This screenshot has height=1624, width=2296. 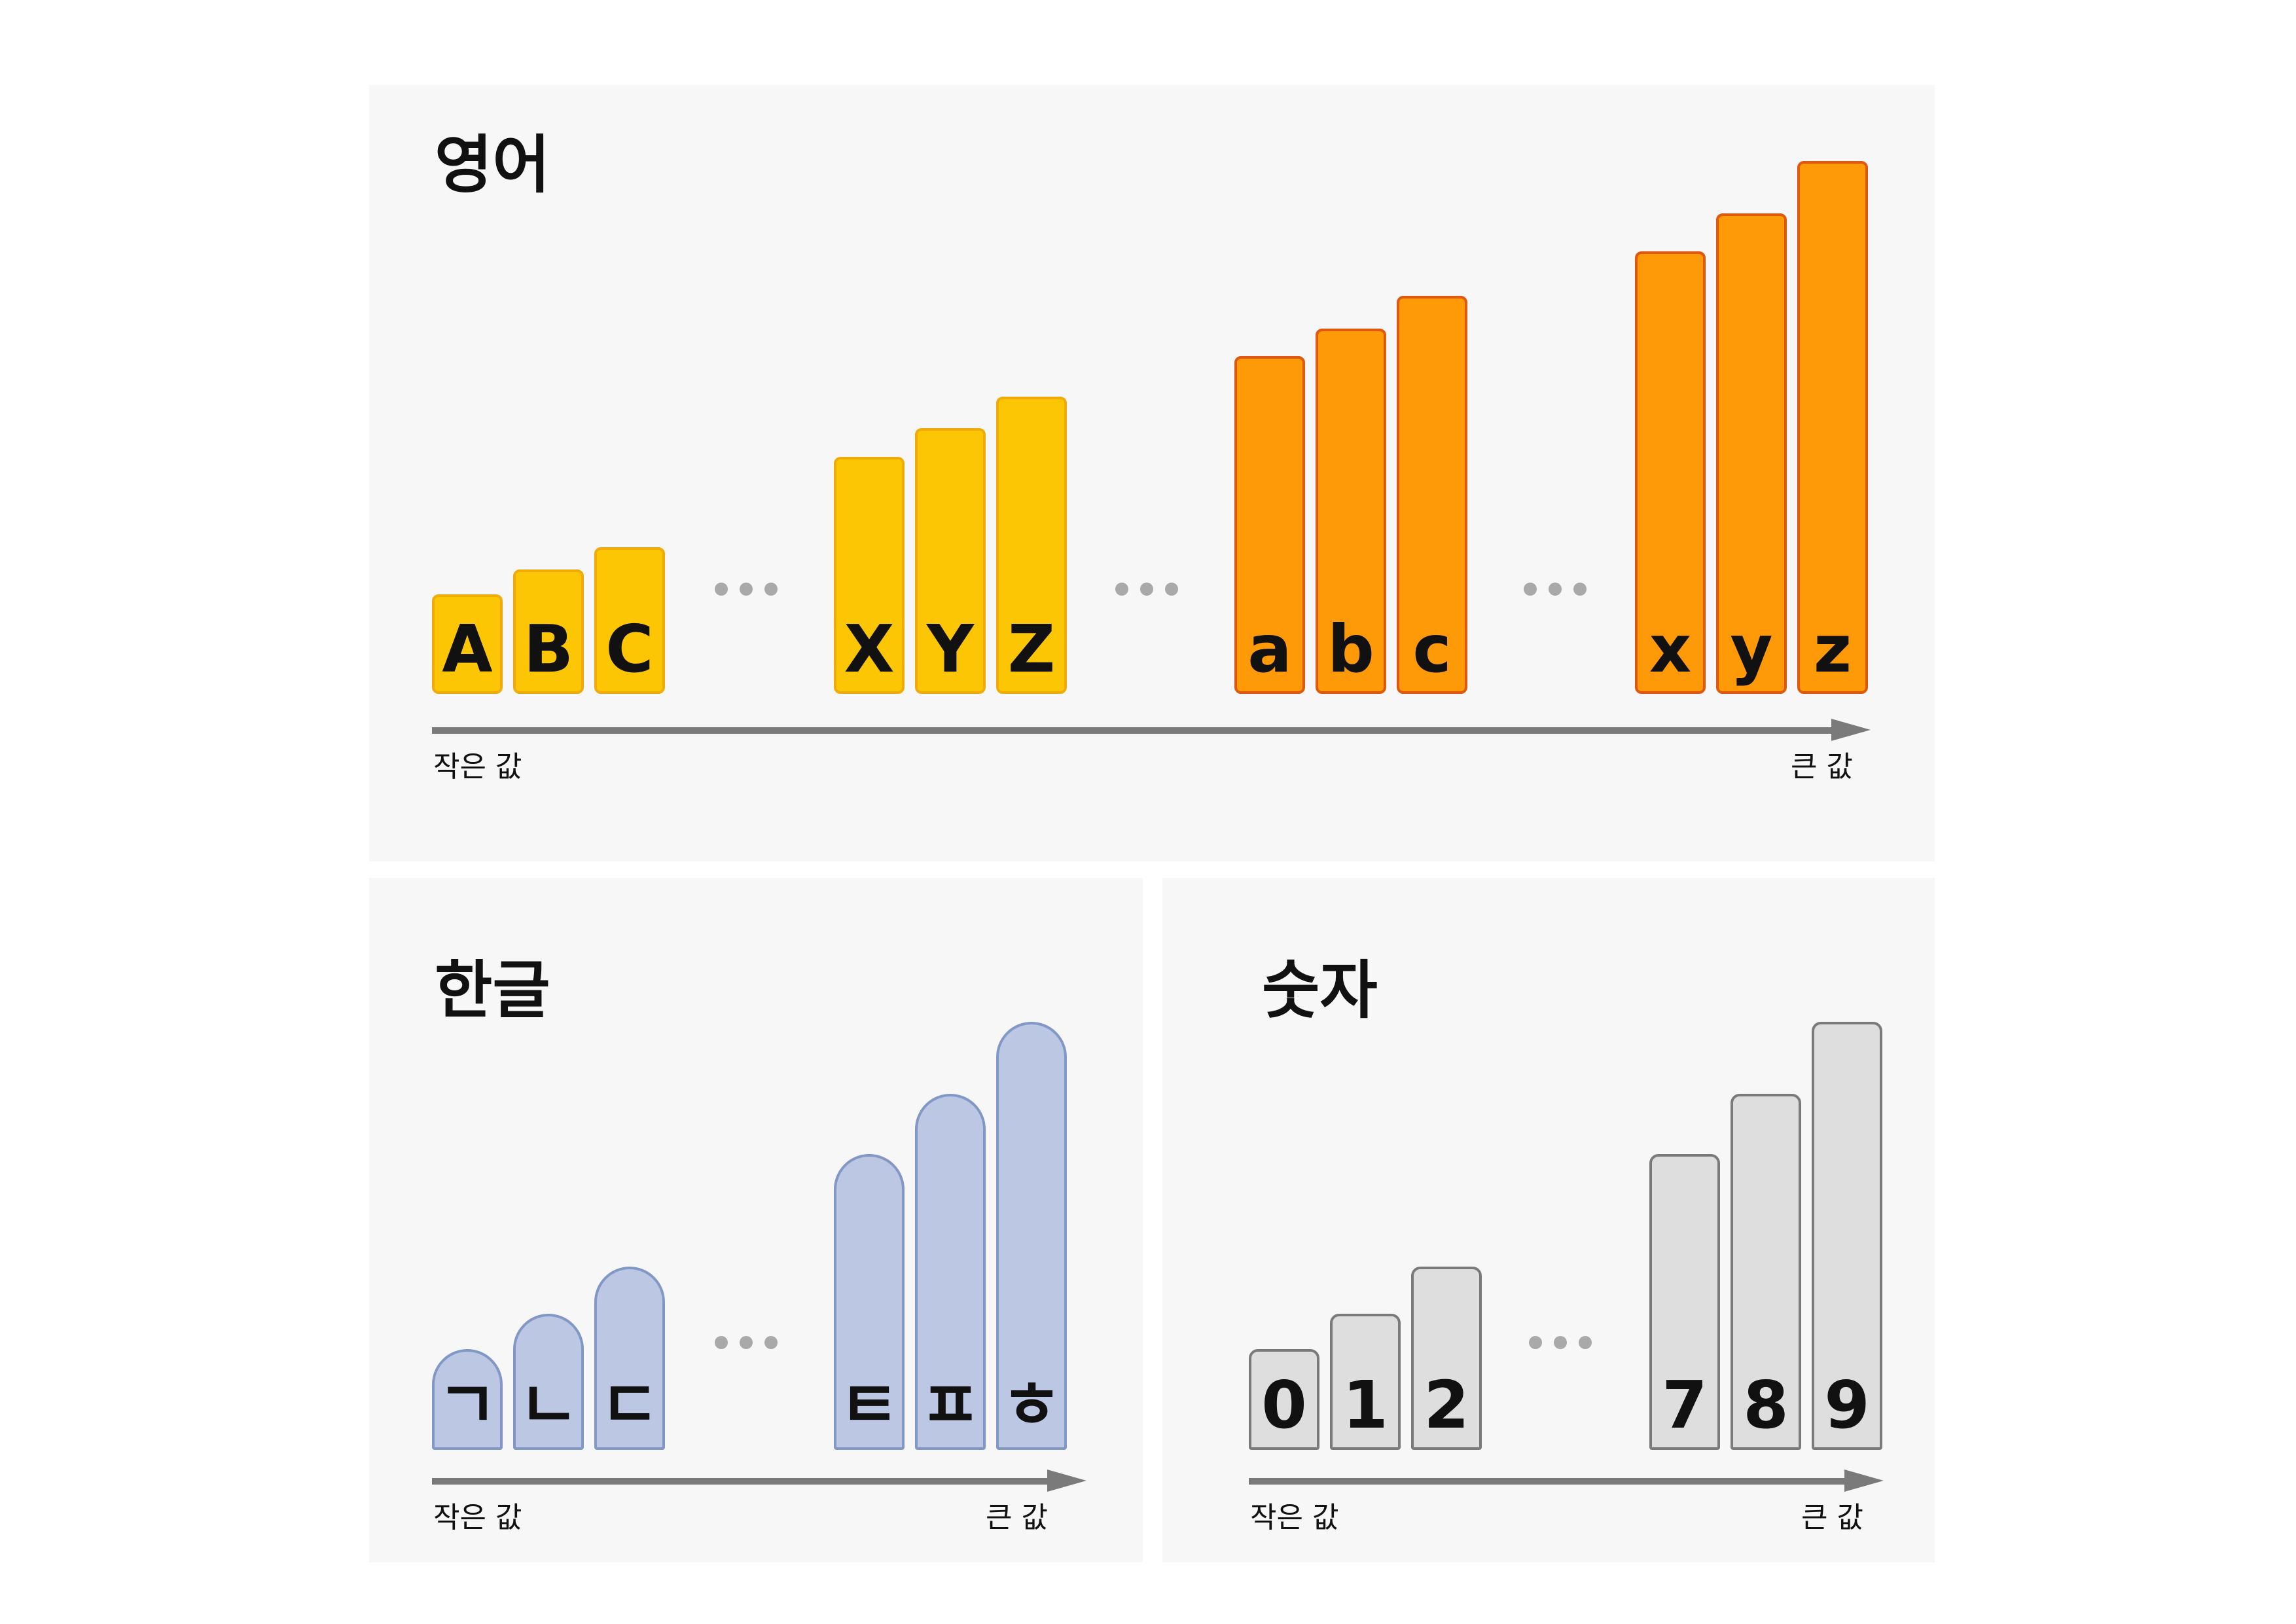 What do you see at coordinates (548, 1405) in the screenshot?
I see `bar-label: ㄴ` at bounding box center [548, 1405].